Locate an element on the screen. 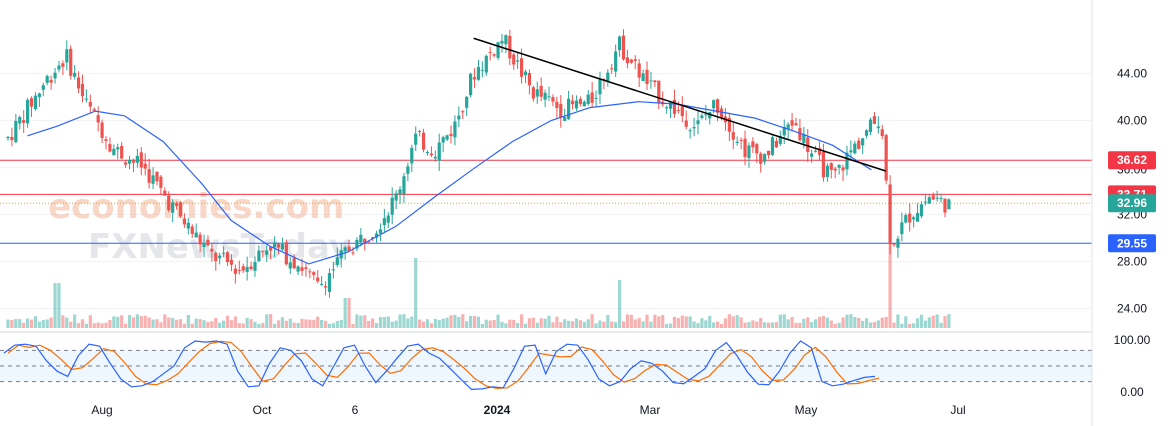  time-axis: Aug Oct 6 2024 Mar May Jul is located at coordinates (528, 410).